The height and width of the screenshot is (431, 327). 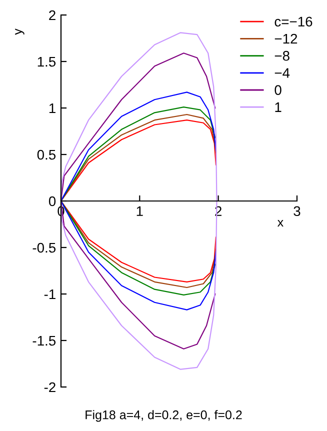 I want to click on legend-label: c=−16, so click(x=293, y=21).